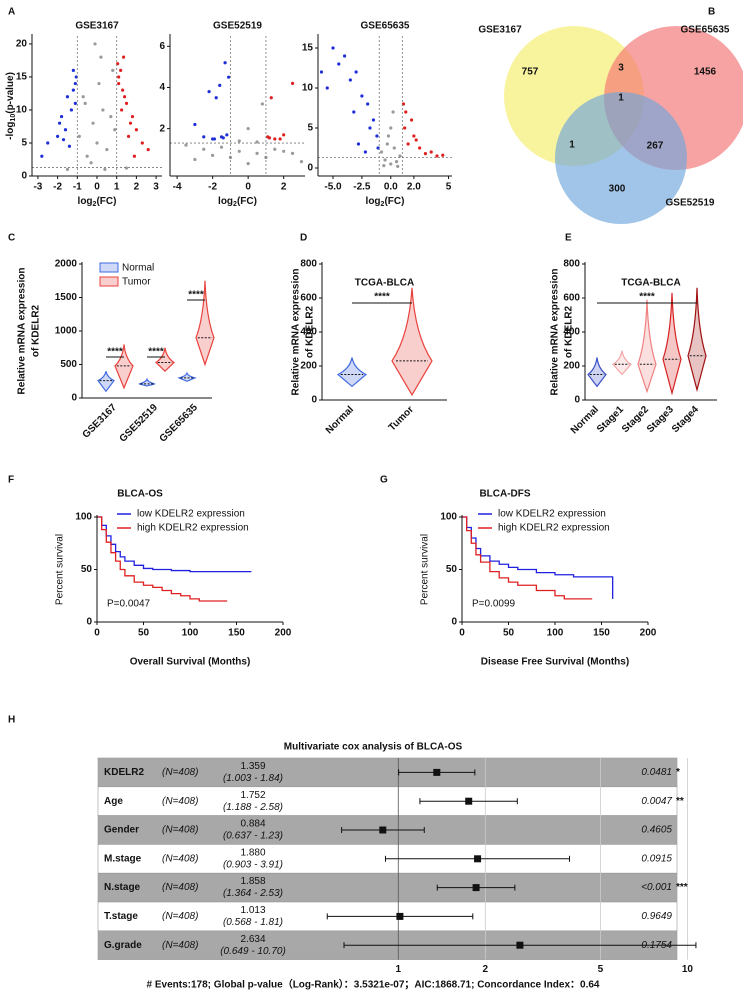  I want to click on y-tick-label: 15, so click(22, 77).